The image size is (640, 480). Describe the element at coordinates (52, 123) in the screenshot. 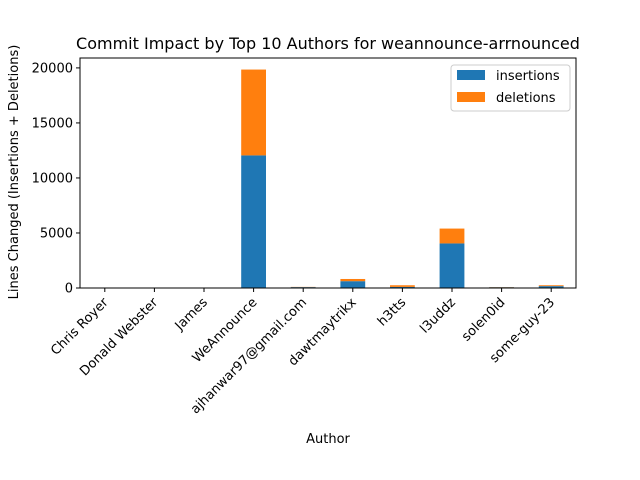

I see `y-tick-label: 15000` at that location.